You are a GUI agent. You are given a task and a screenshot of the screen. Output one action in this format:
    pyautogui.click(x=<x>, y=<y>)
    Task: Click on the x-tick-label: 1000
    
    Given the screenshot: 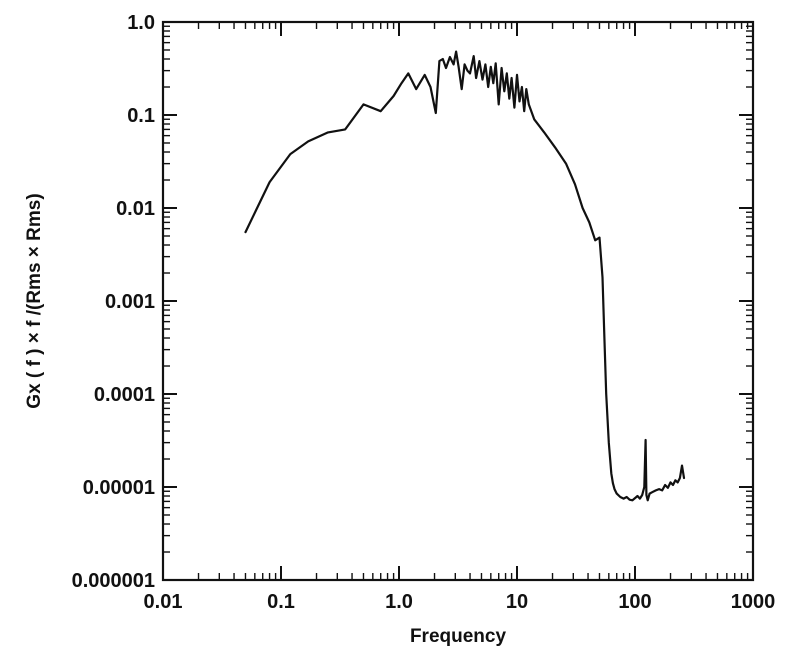 What is the action you would take?
    pyautogui.click(x=753, y=602)
    